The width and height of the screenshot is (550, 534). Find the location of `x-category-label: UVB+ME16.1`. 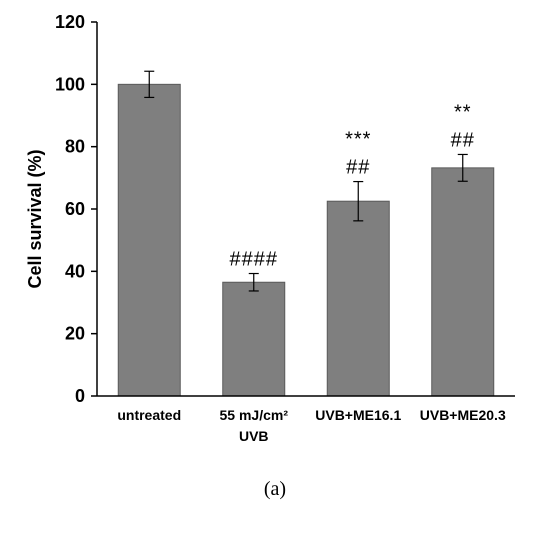

x-category-label: UVB+ME16.1 is located at coordinates (358, 415).